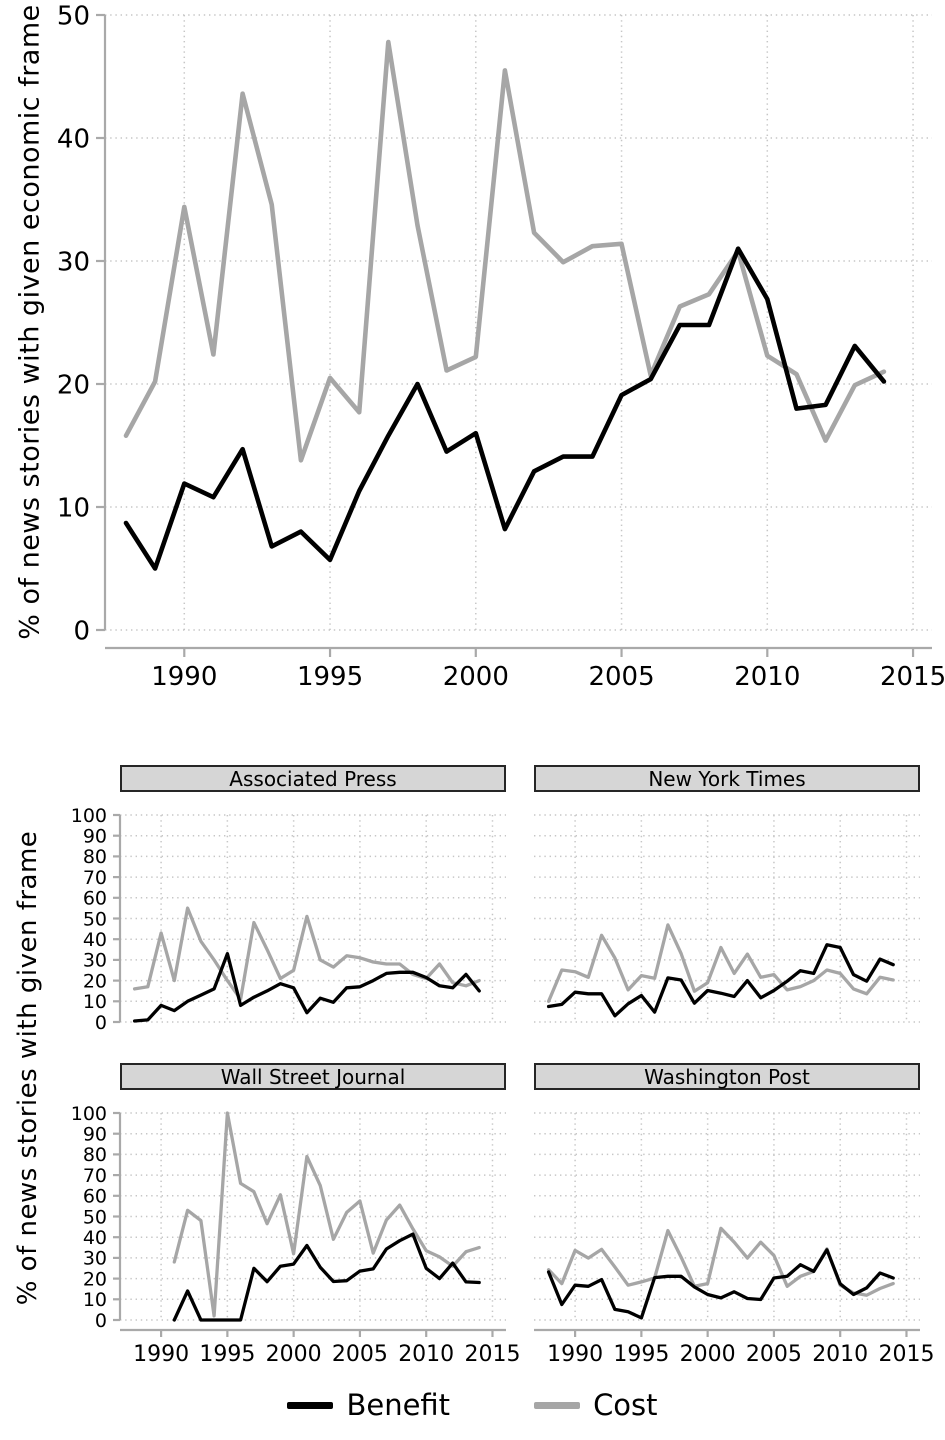  What do you see at coordinates (313, 1076) in the screenshot?
I see `panel-title-wall-street-journal: Wall Street Journal` at bounding box center [313, 1076].